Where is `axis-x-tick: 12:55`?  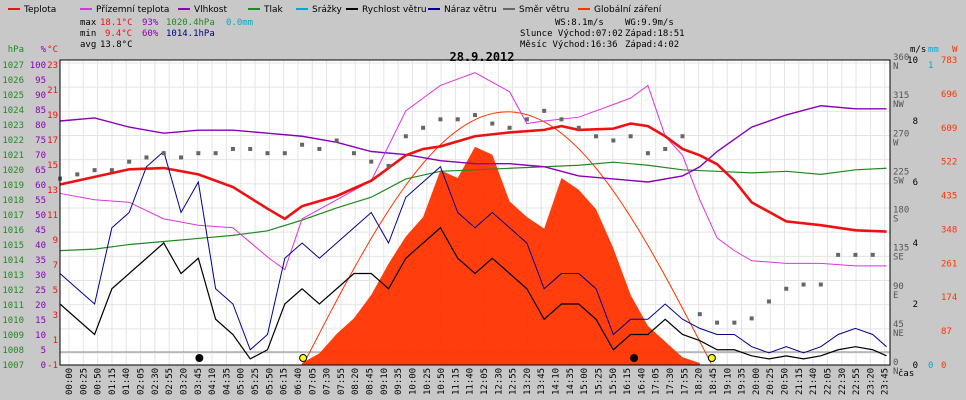
axis-x-tick: 12:55 is located at coordinates (514, 381).